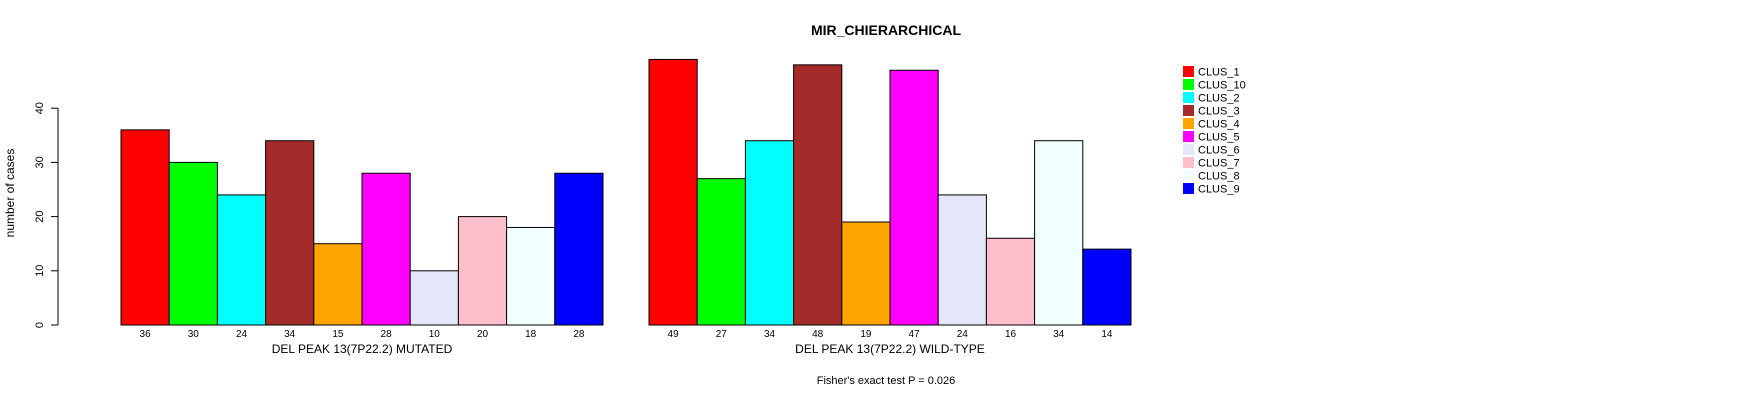  What do you see at coordinates (40, 216) in the screenshot?
I see `y-tick-label: 20` at bounding box center [40, 216].